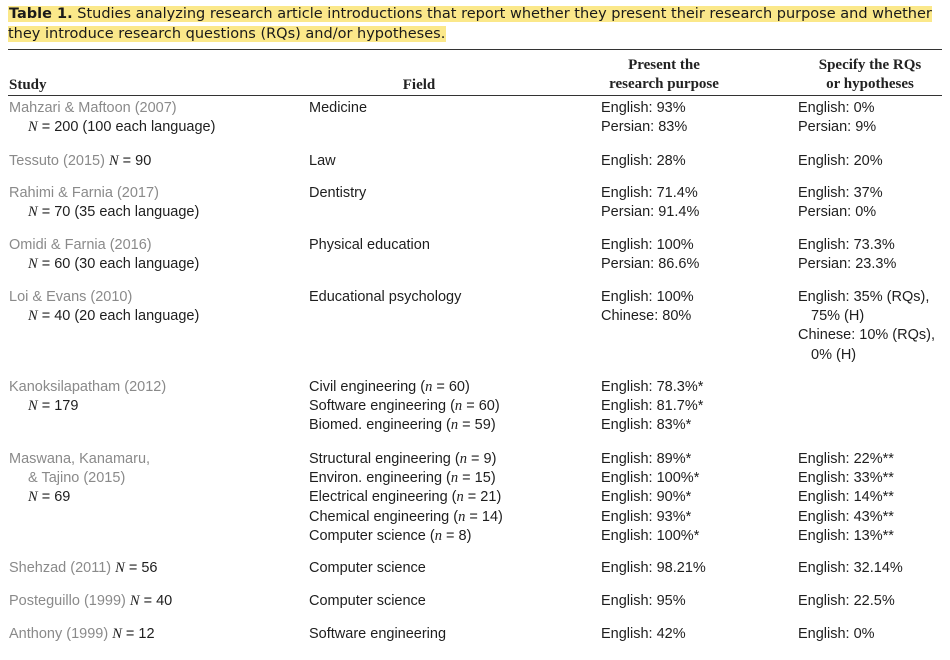  What do you see at coordinates (338, 193) in the screenshot?
I see `field-cell: Dentistry` at bounding box center [338, 193].